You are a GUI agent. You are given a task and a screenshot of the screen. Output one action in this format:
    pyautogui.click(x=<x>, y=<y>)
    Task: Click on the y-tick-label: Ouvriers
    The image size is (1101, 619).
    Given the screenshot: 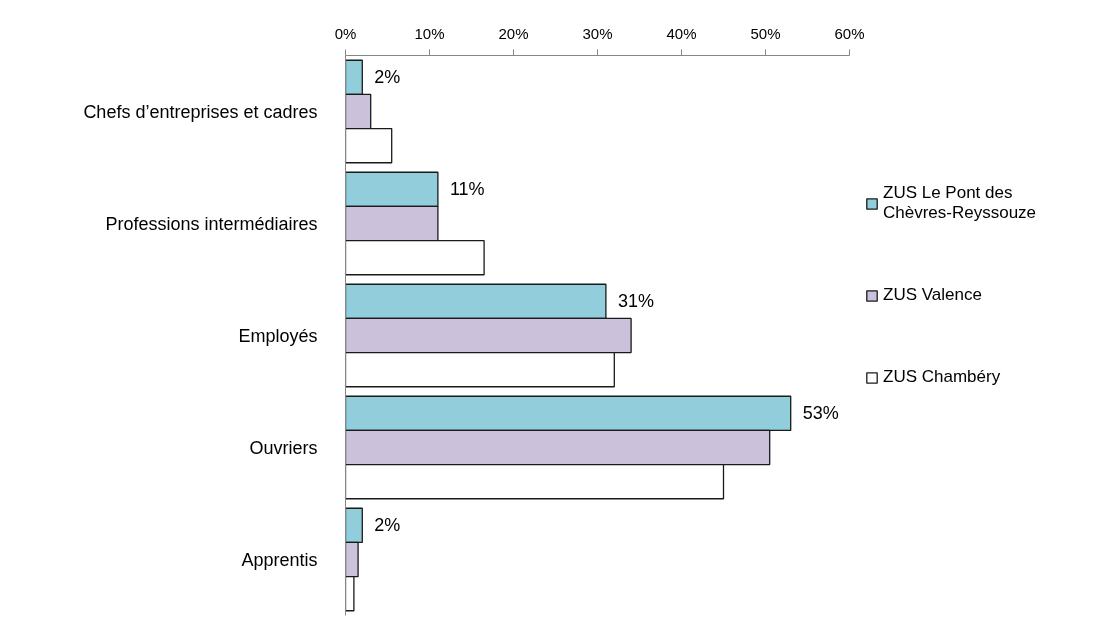 What is the action you would take?
    pyautogui.click(x=283, y=447)
    